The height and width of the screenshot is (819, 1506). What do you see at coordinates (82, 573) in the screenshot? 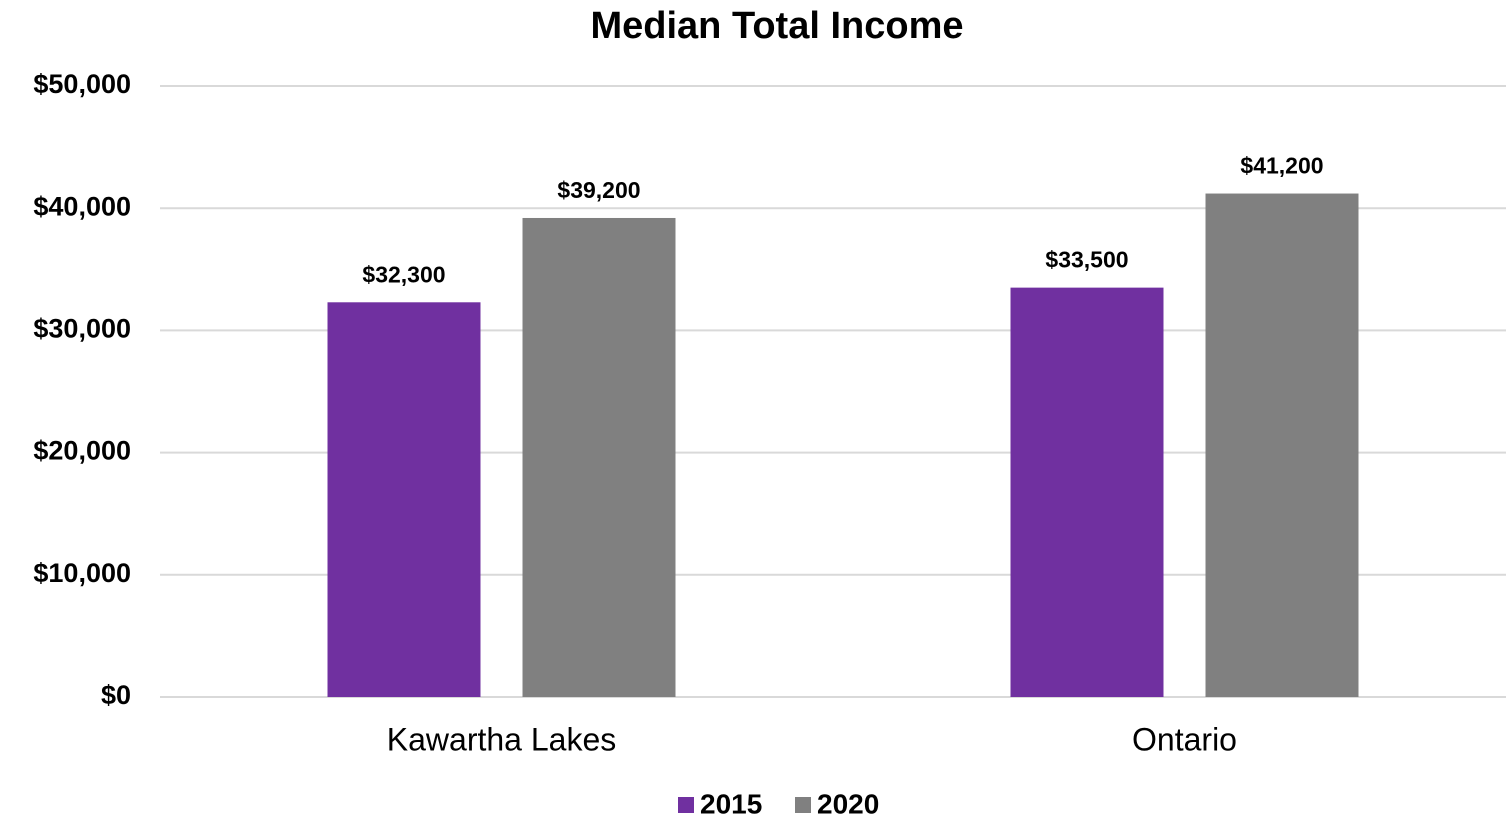
I see `y-tick-label: $10,000` at bounding box center [82, 573].